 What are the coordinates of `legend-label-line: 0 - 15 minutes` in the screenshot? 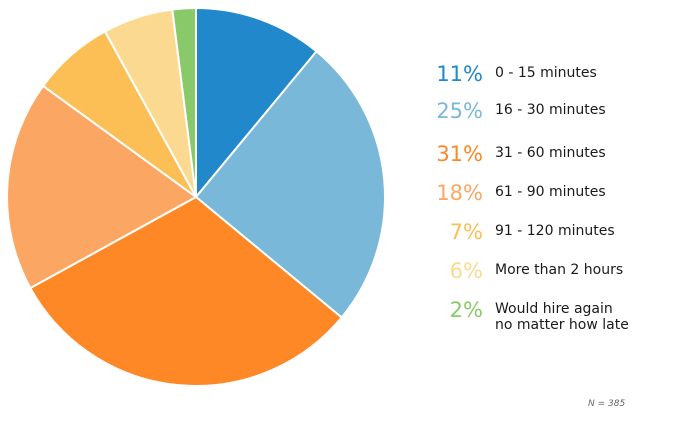 It's located at (546, 73).